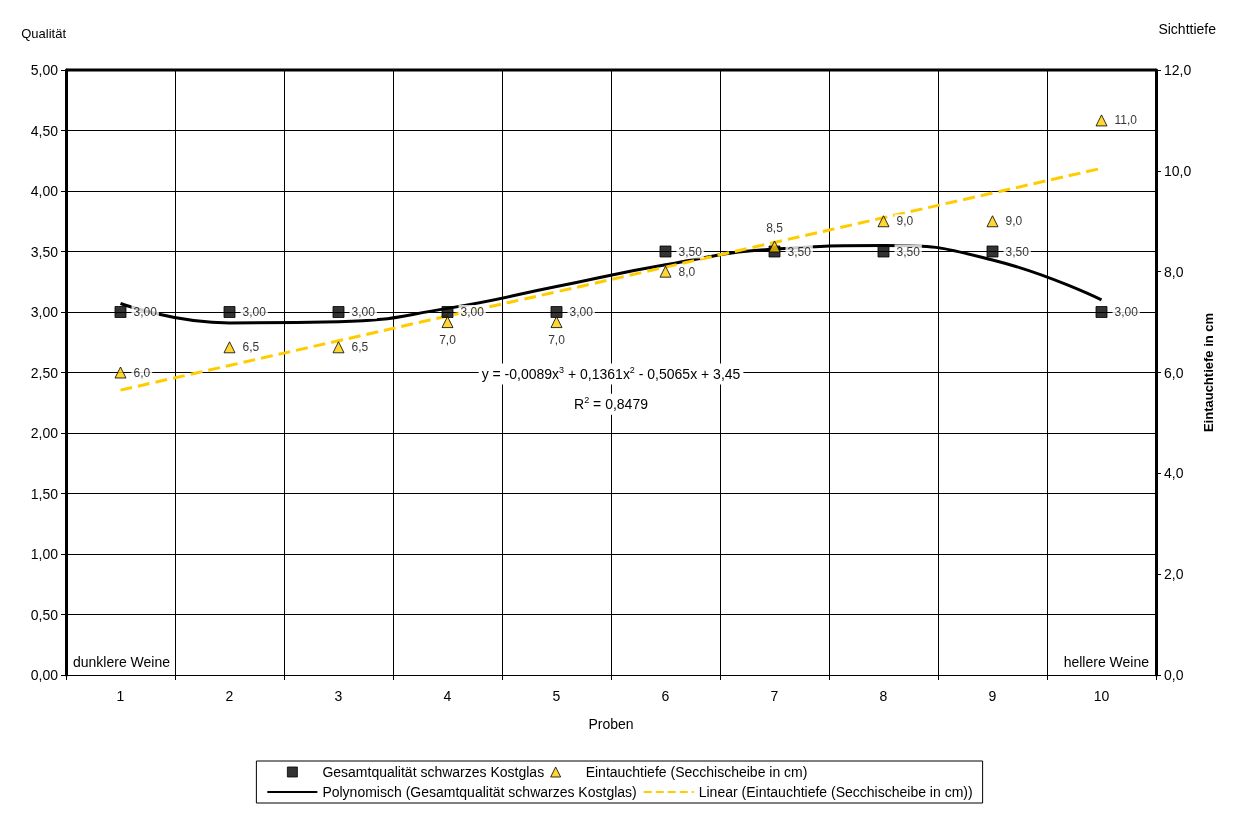  I want to click on legend-label: Polynomisch (Gesamtqualität schwarzes Kostglas), so click(479, 792).